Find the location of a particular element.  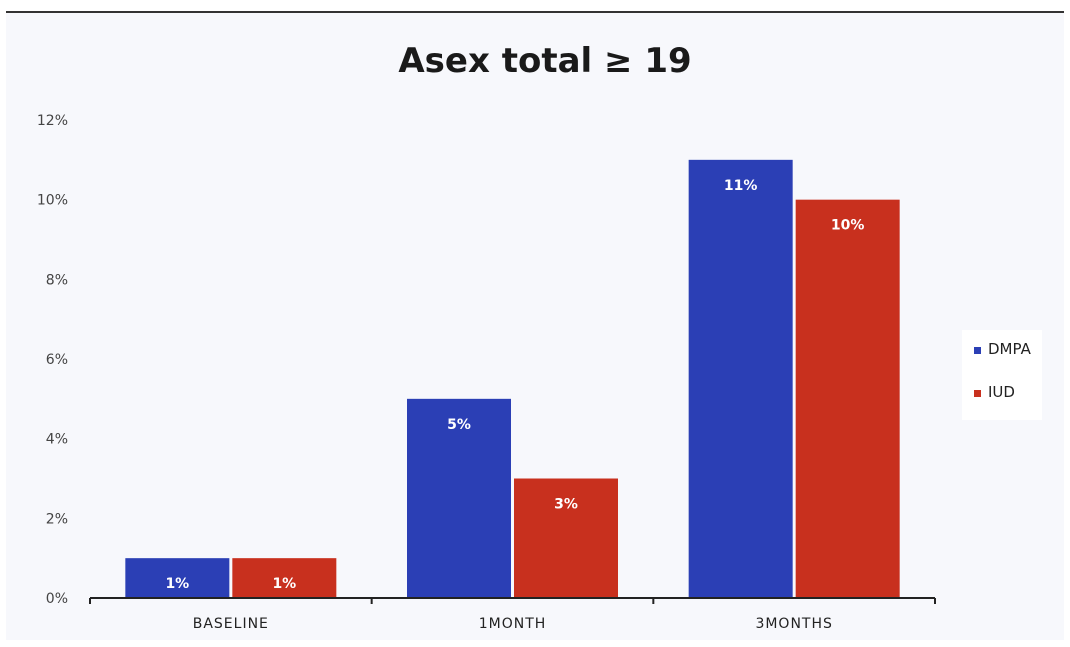

data-label: 11% is located at coordinates (741, 186).